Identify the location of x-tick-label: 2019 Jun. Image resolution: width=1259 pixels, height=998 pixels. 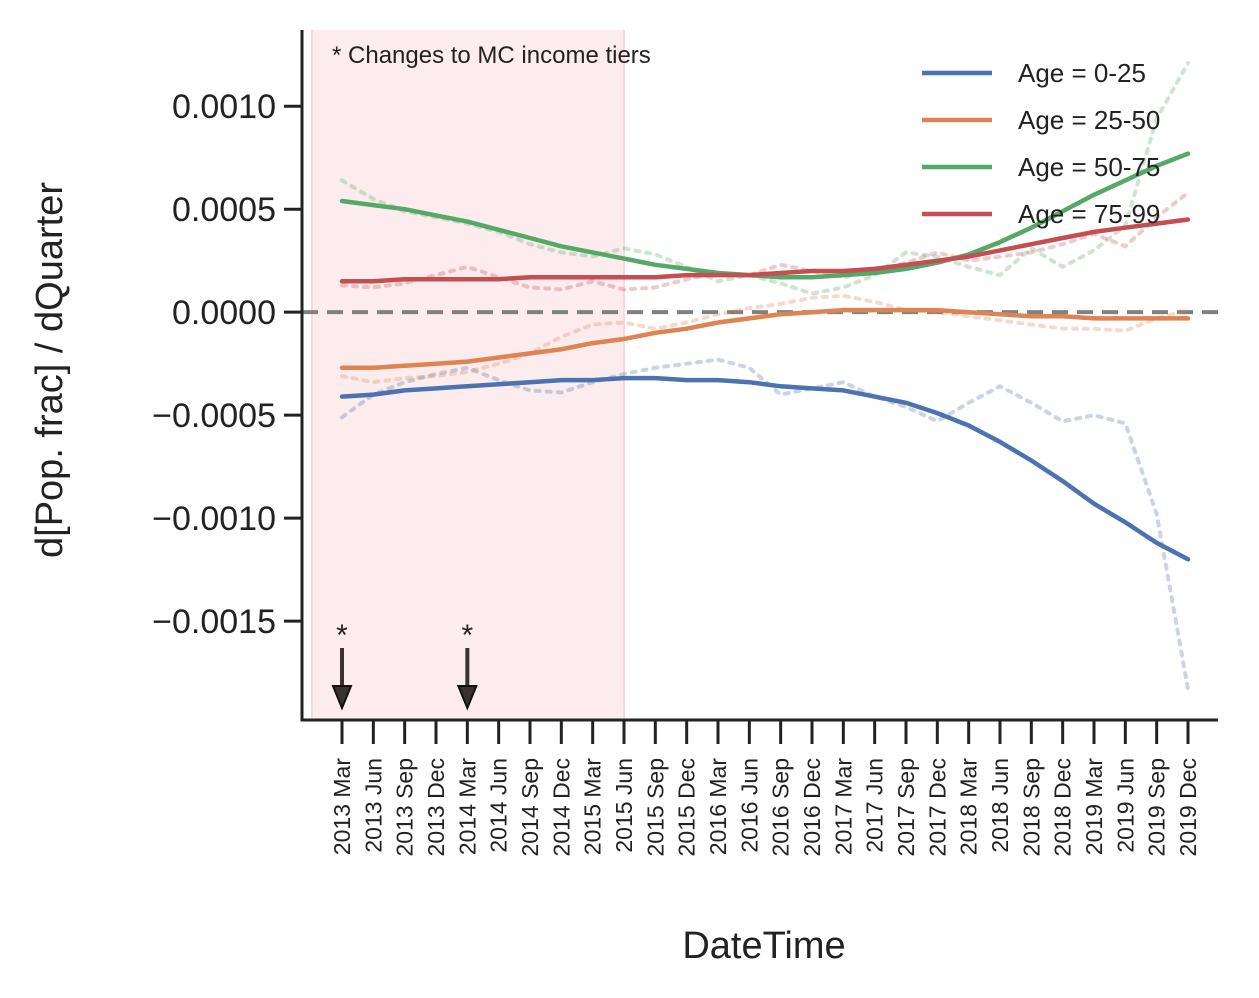
(1125, 805).